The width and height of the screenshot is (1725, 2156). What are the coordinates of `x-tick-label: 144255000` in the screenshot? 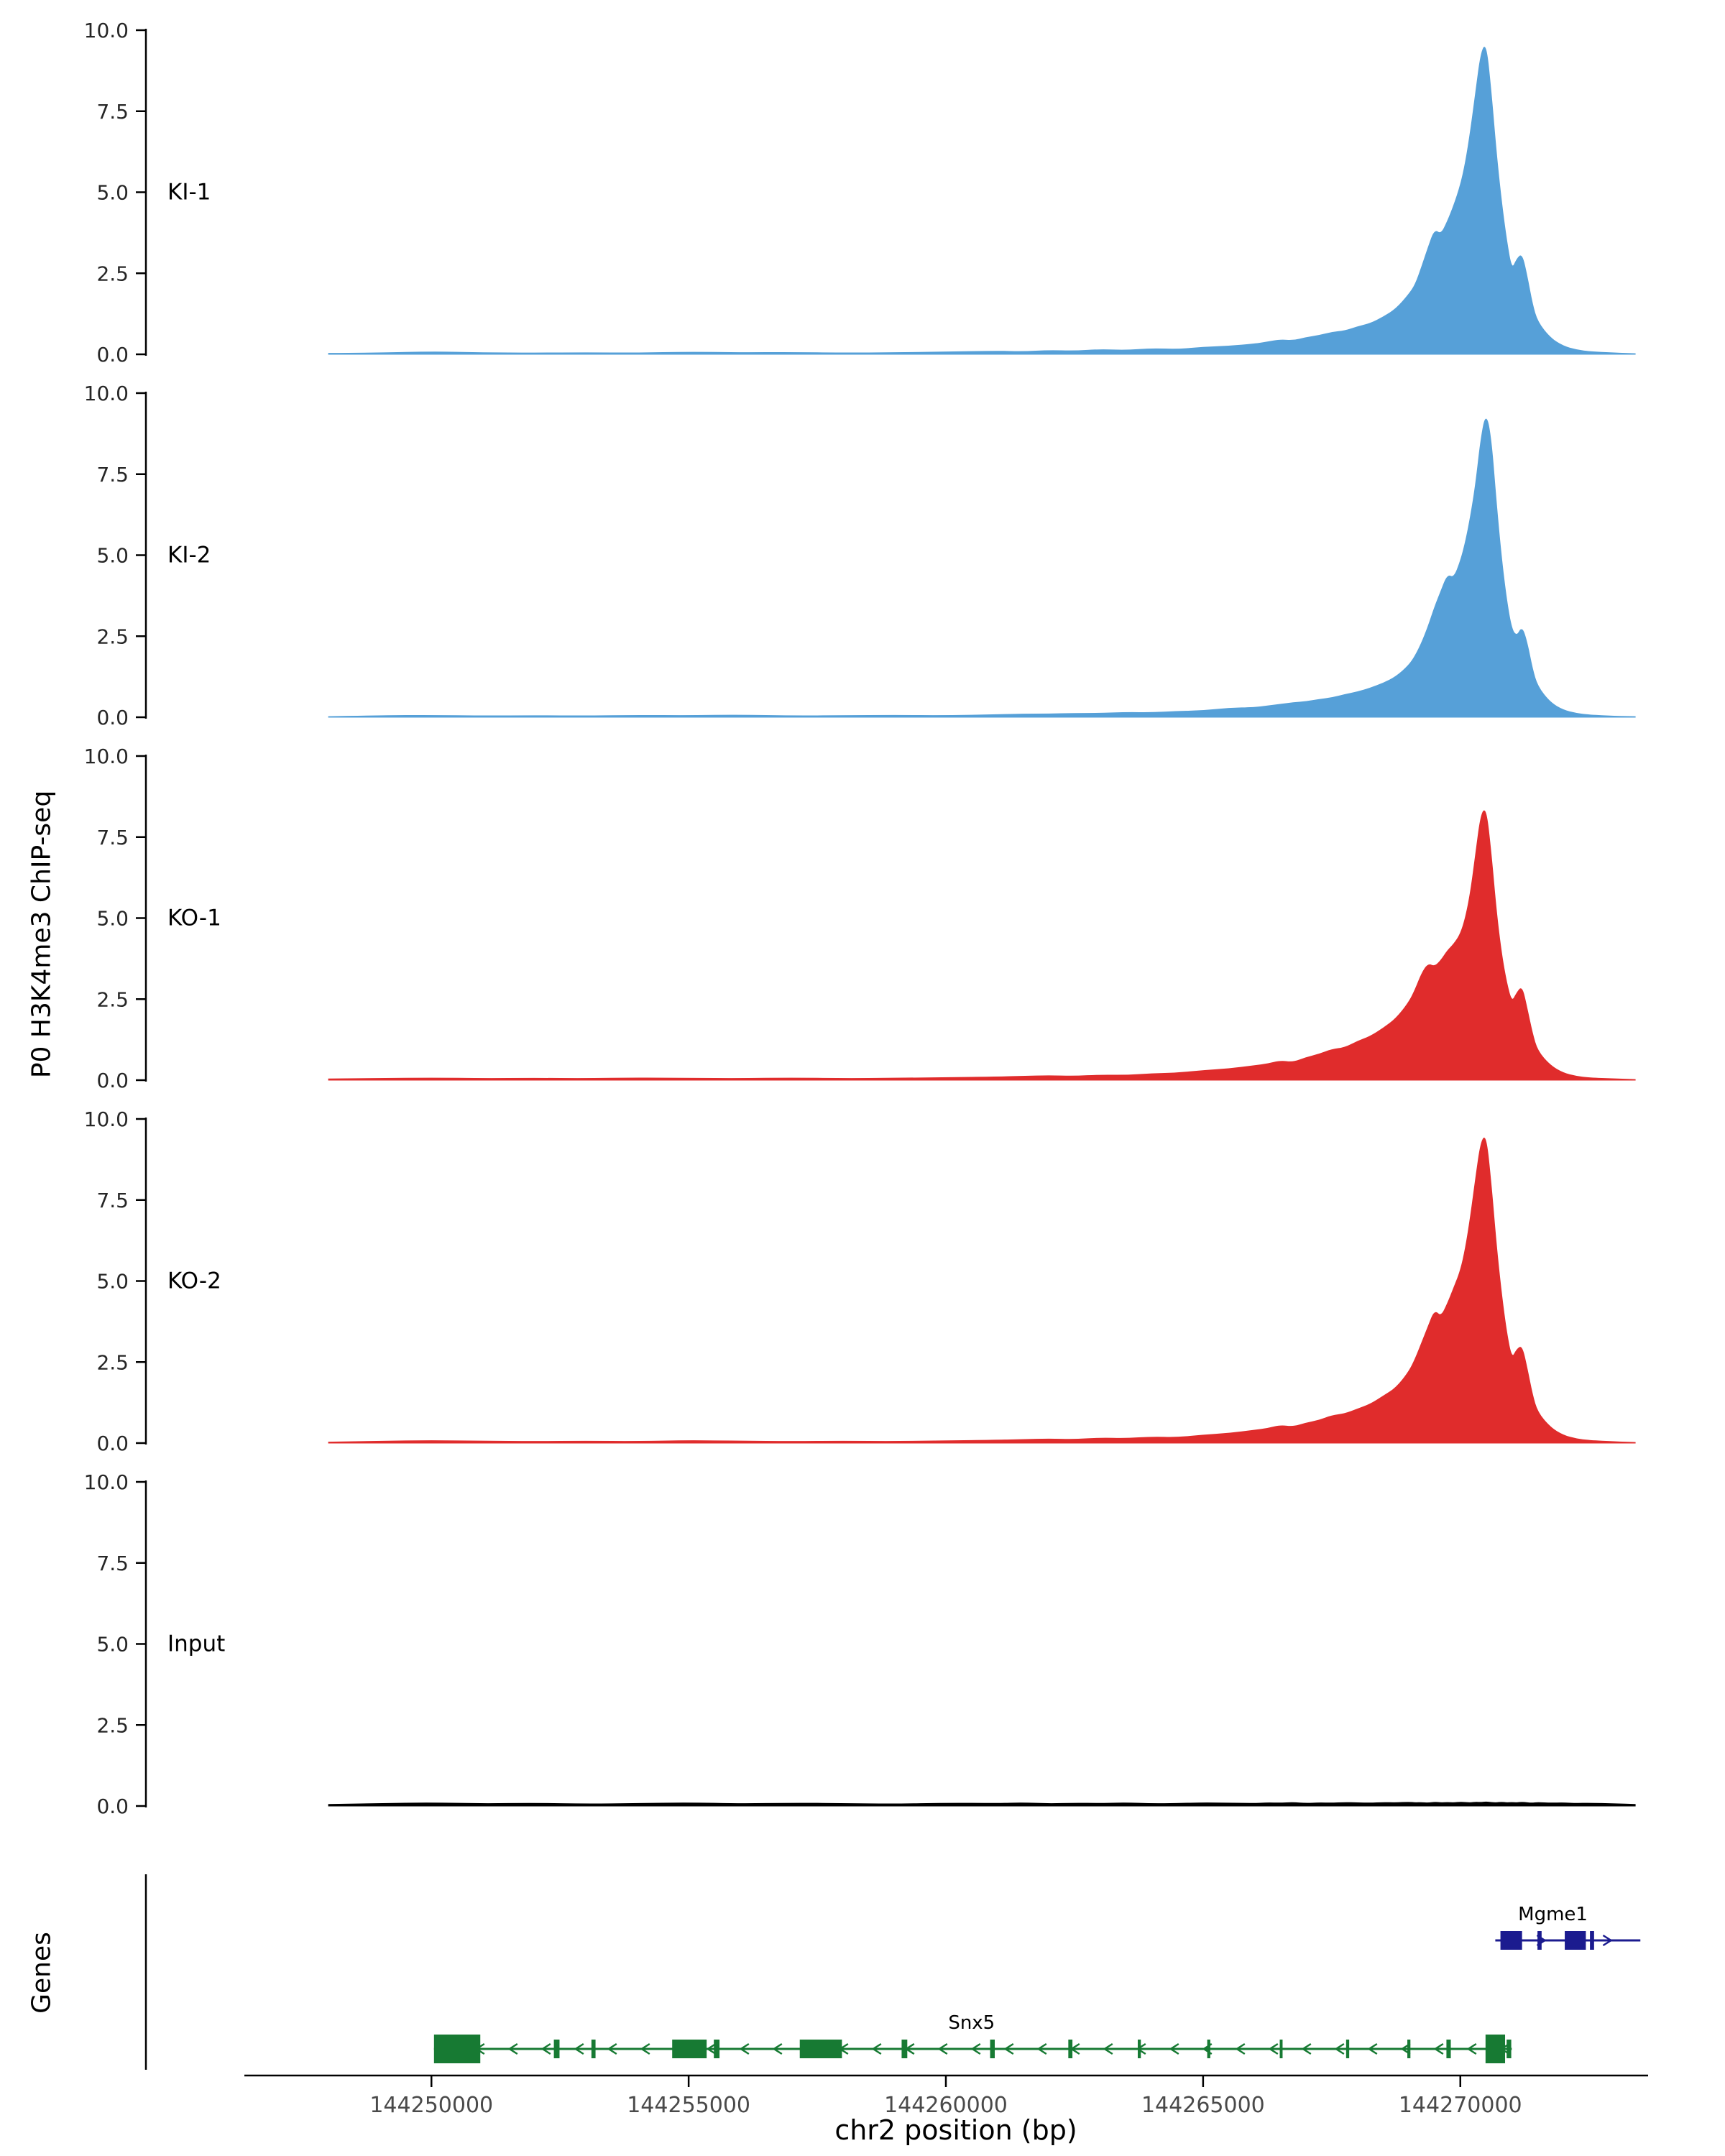 It's located at (688, 2105).